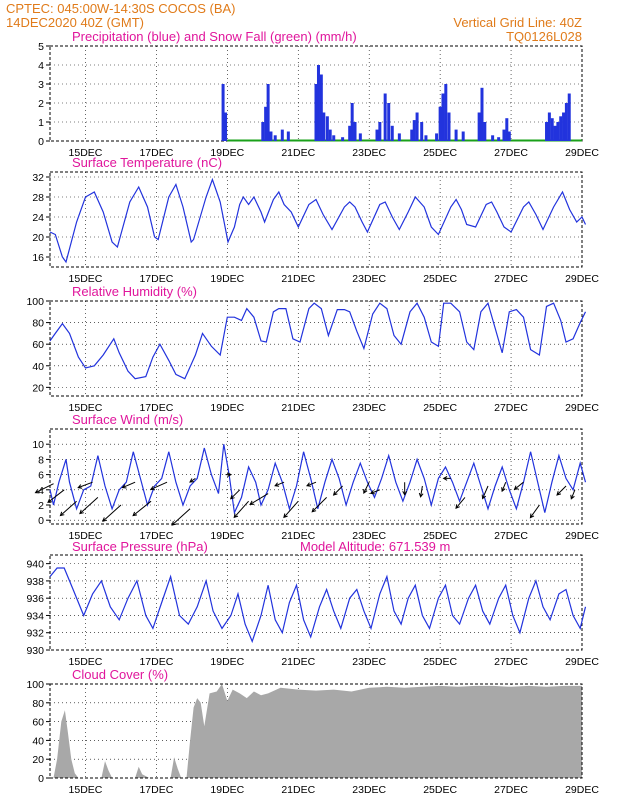 The width and height of the screenshot is (618, 800). I want to click on pressure-series-line, so click(318, 605).